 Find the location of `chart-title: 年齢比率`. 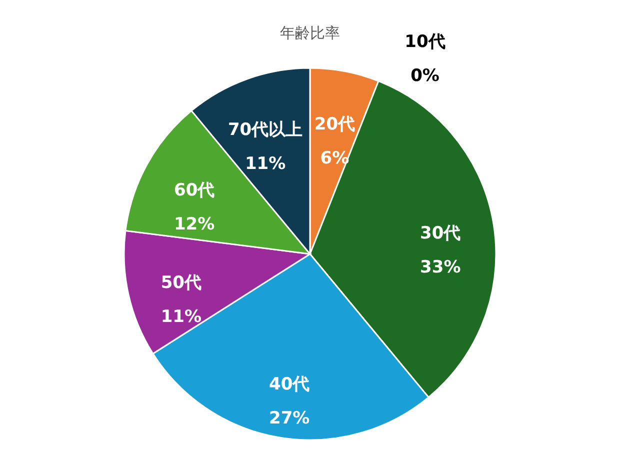

chart-title: 年齢比率 is located at coordinates (310, 33).